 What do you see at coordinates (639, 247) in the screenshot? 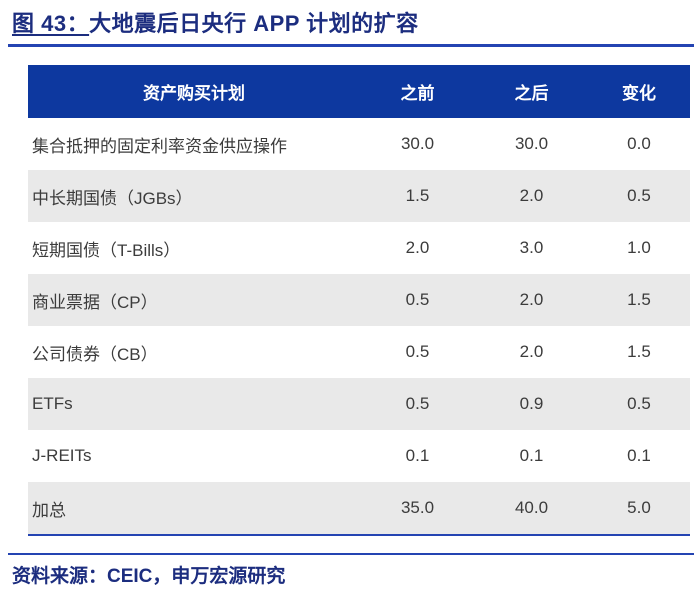
I see `value-change: 1.0` at bounding box center [639, 247].